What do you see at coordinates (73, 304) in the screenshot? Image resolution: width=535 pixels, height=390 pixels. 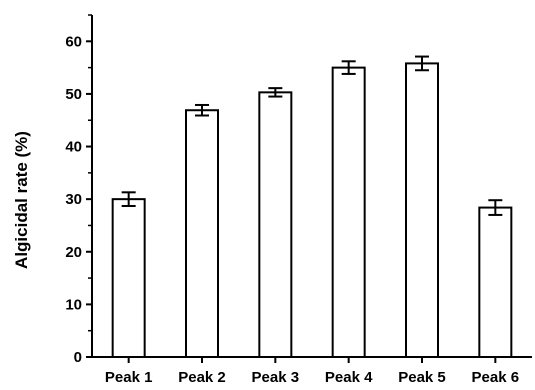 I see `y-tick-label: 10` at bounding box center [73, 304].